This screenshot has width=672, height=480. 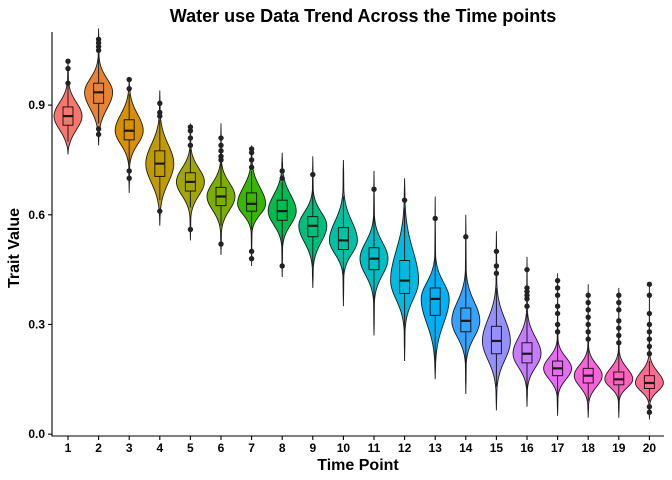 What do you see at coordinates (358, 465) in the screenshot?
I see `x-axis-title: Time Point` at bounding box center [358, 465].